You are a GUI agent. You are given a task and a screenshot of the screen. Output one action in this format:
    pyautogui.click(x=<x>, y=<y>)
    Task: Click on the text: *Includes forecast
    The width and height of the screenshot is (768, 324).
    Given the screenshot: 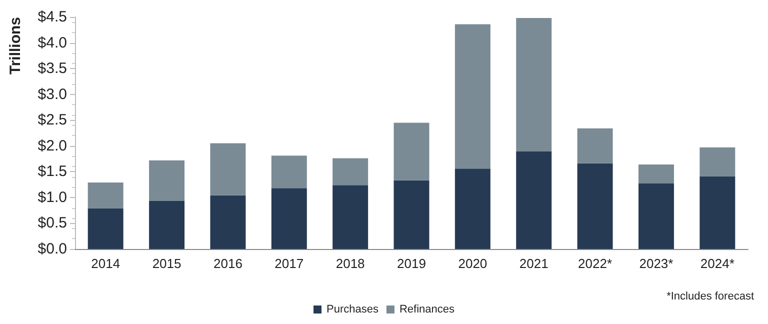 What is the action you would take?
    pyautogui.click(x=710, y=296)
    